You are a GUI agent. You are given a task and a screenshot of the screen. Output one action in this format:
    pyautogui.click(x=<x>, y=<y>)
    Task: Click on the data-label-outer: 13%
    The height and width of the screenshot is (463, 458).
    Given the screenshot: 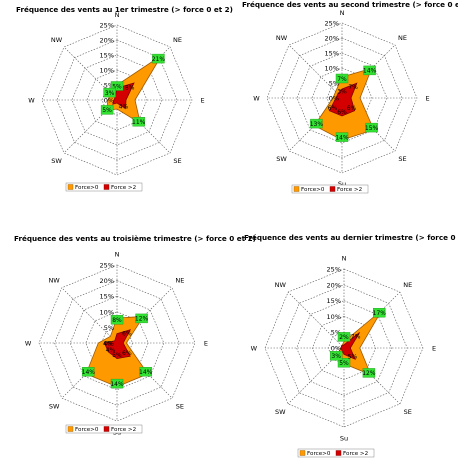 What is the action you would take?
    pyautogui.click(x=316, y=123)
    